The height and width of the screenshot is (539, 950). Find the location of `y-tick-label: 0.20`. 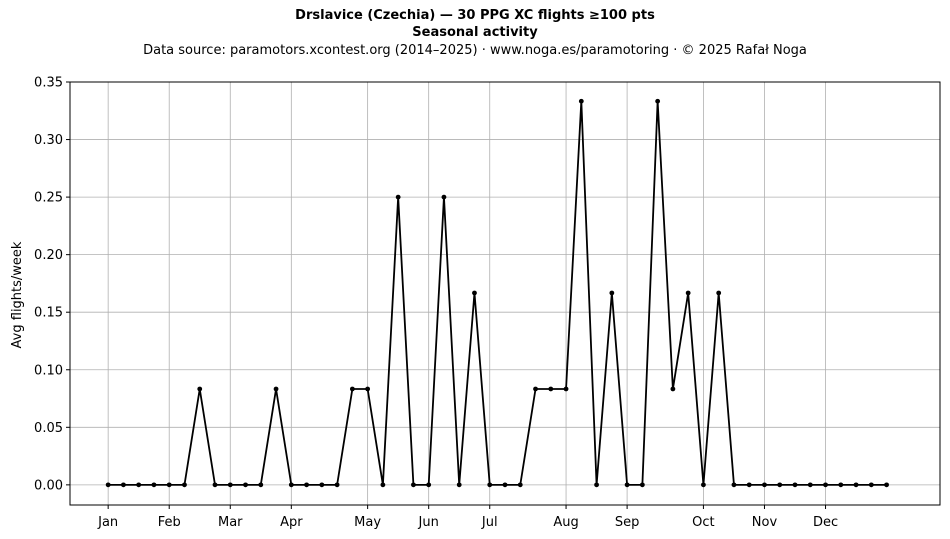

y-tick-label: 0.20 is located at coordinates (48, 255).